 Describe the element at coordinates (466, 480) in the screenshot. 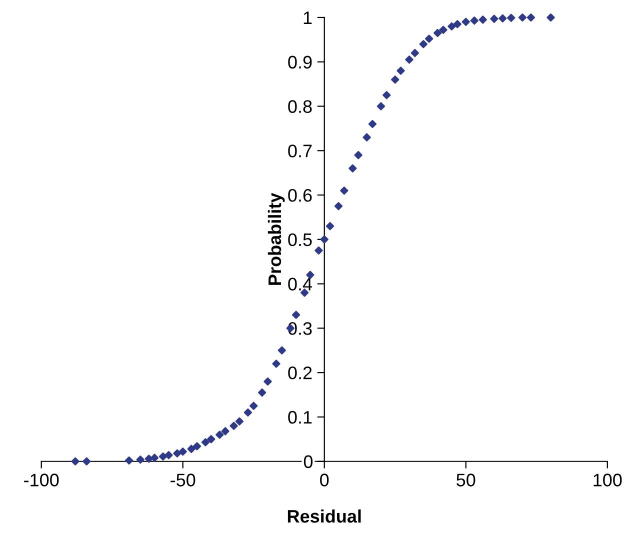

I see `x-tick-label: 50` at that location.